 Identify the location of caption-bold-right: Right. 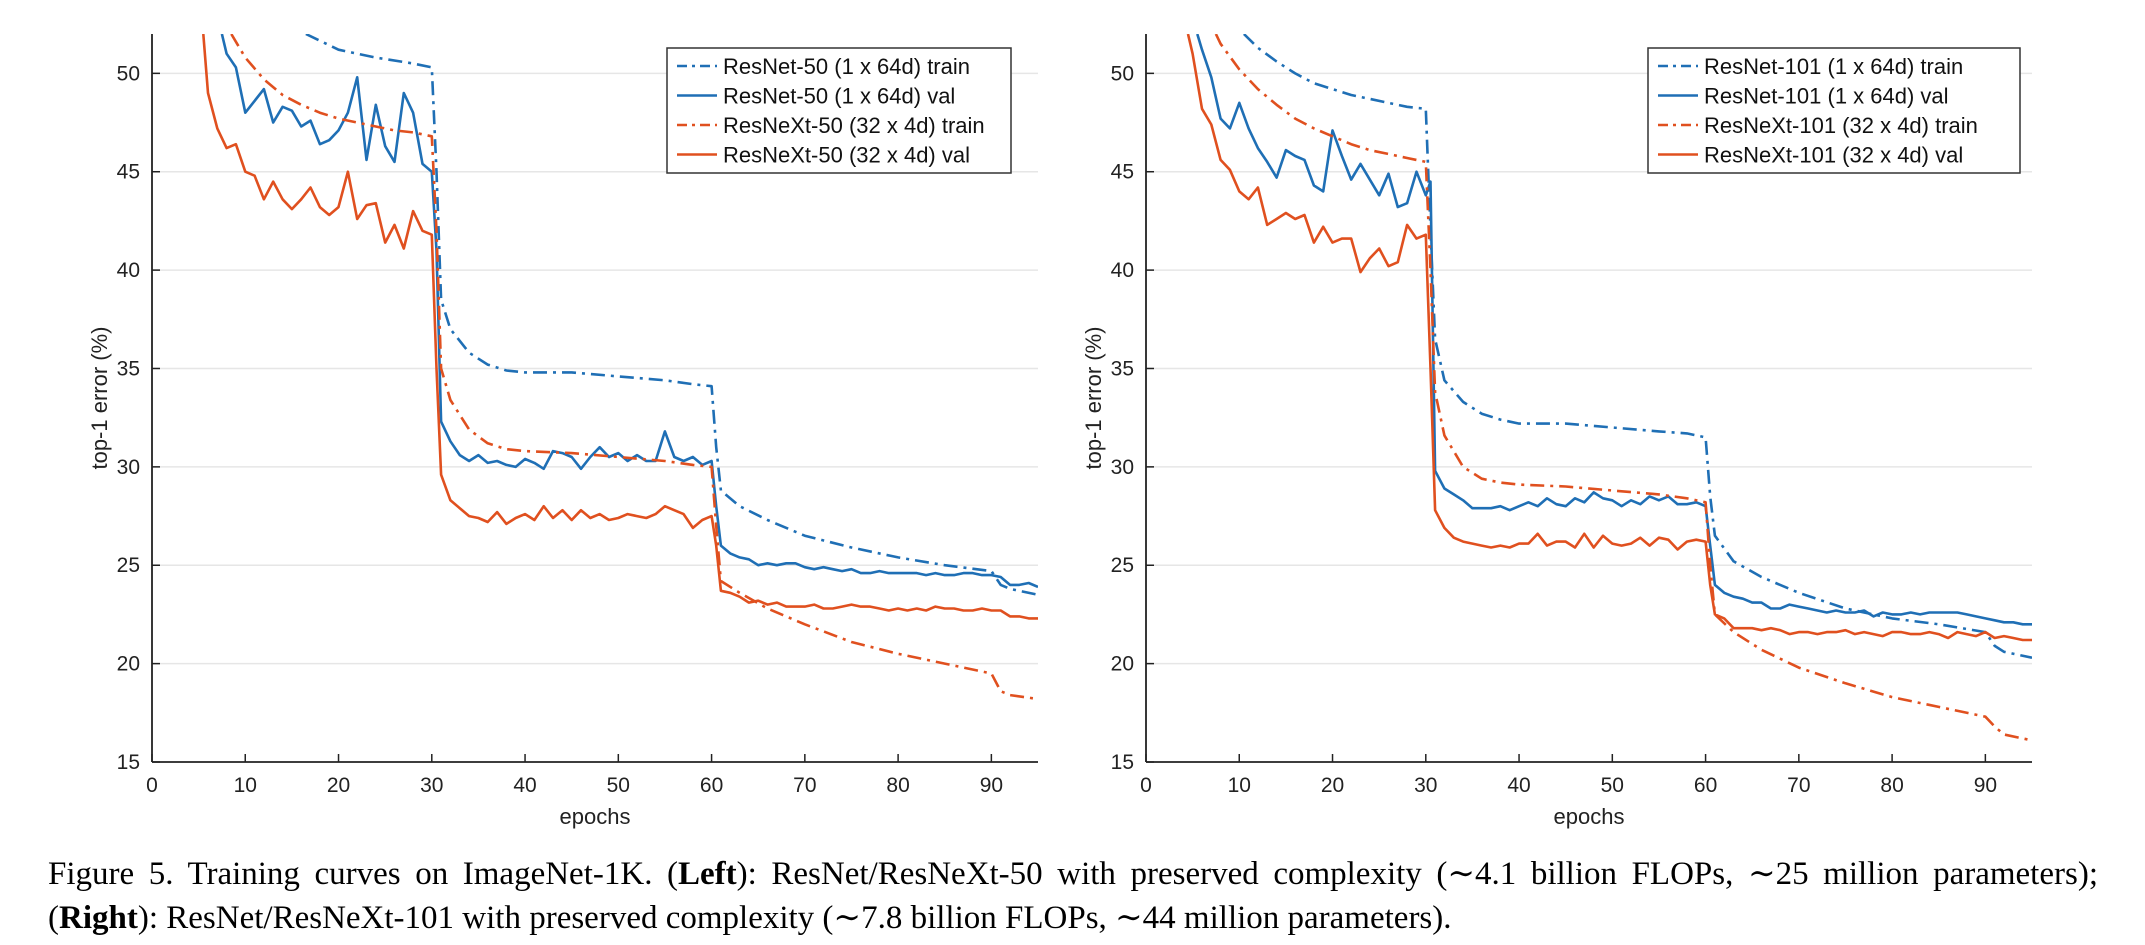
(98, 918).